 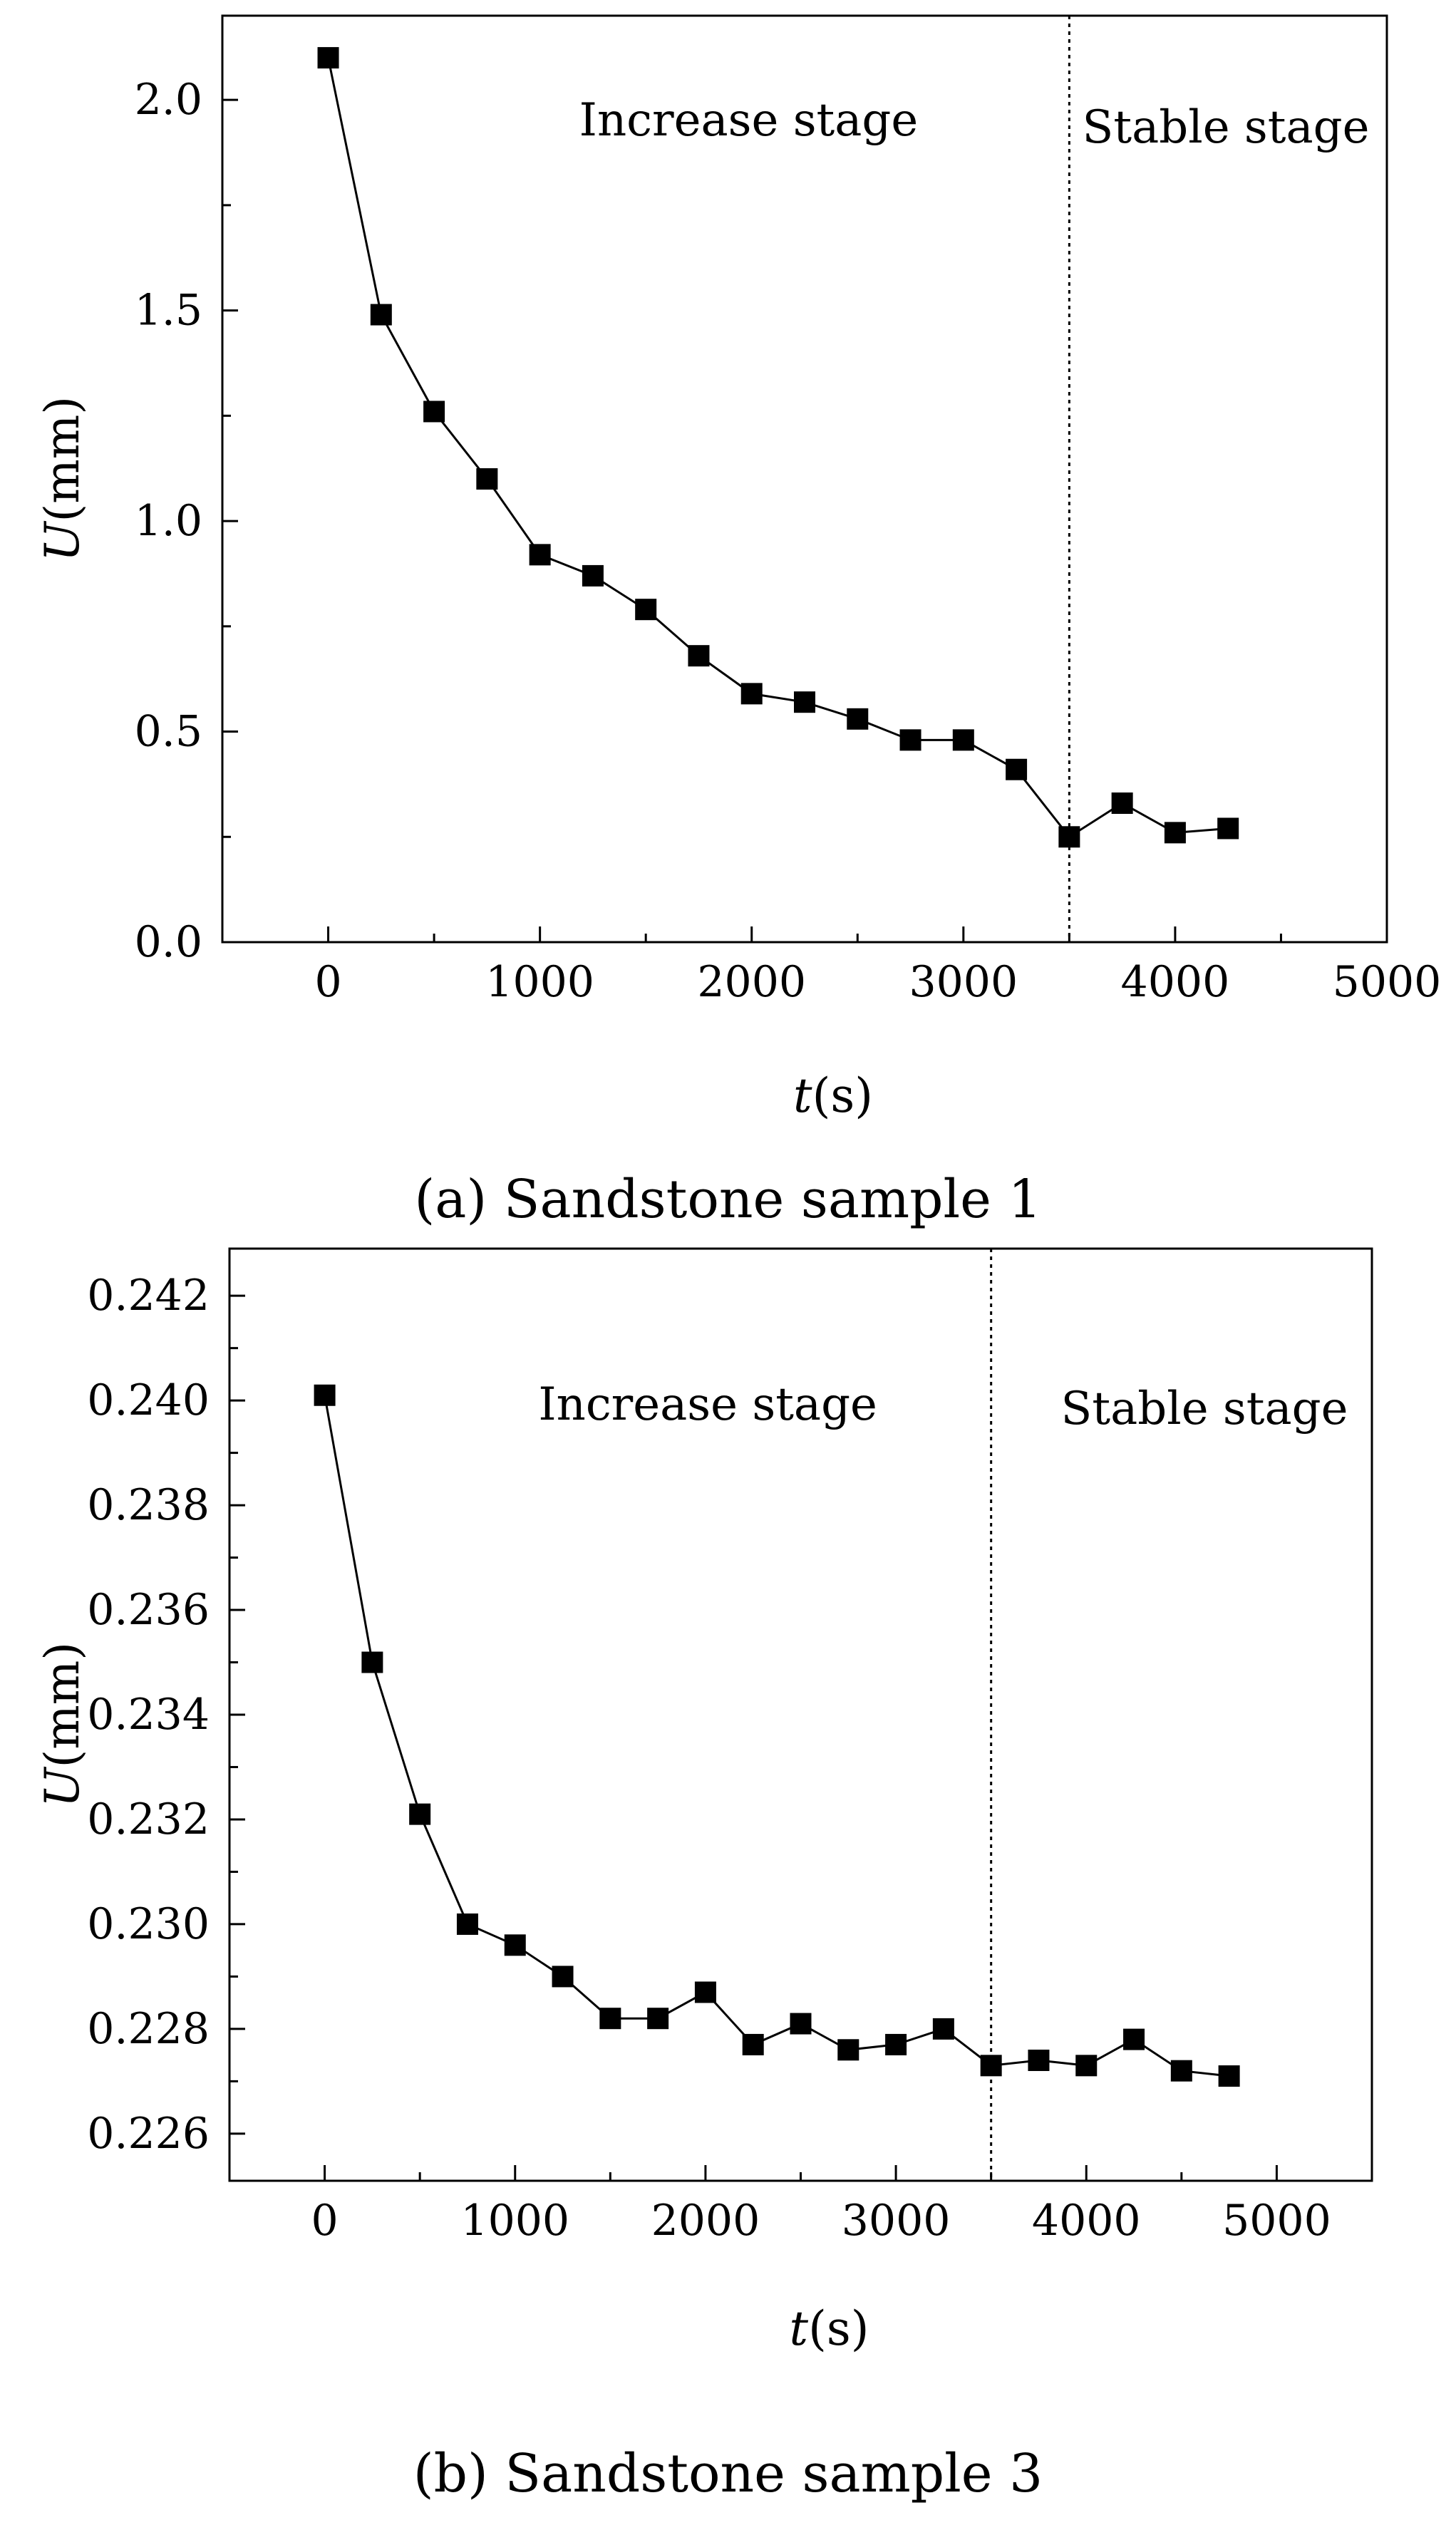 I want to click on p2-y-axis-var: U, so click(x=62, y=1786).